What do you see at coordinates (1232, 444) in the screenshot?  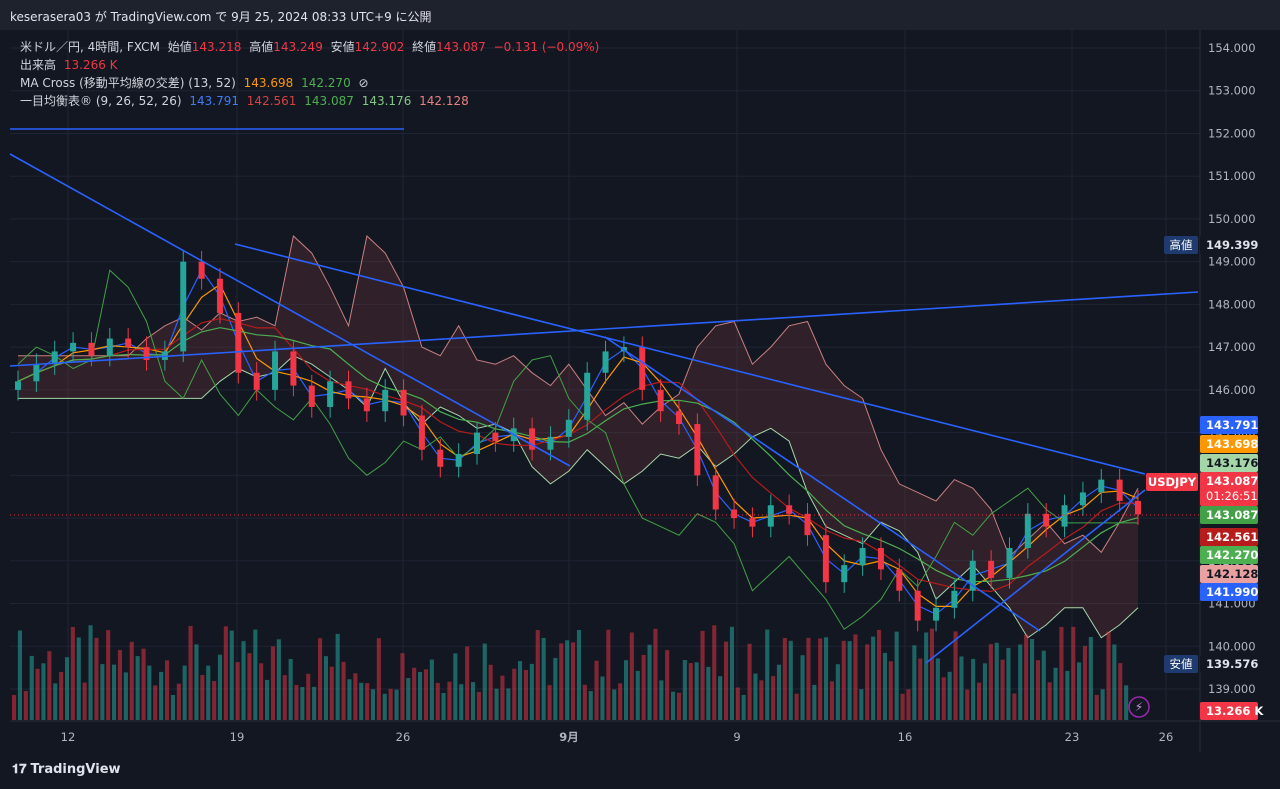 I see `ma-fast-marker: 143.698` at bounding box center [1232, 444].